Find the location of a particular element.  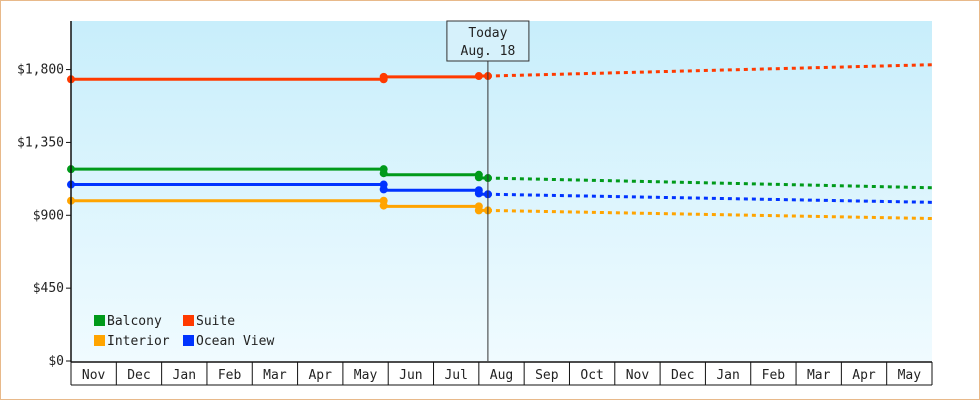

y-tick-label: $450 is located at coordinates (48, 288).